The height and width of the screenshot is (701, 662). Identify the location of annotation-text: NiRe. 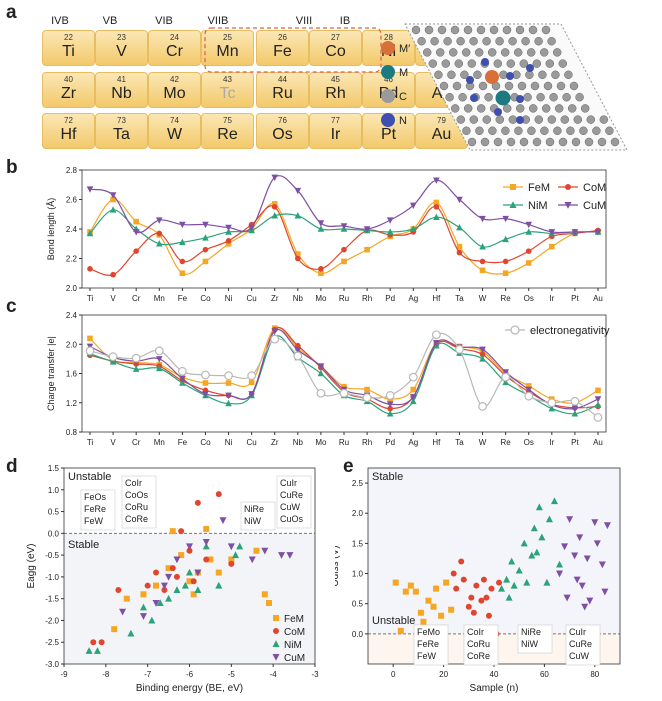
(531, 632).